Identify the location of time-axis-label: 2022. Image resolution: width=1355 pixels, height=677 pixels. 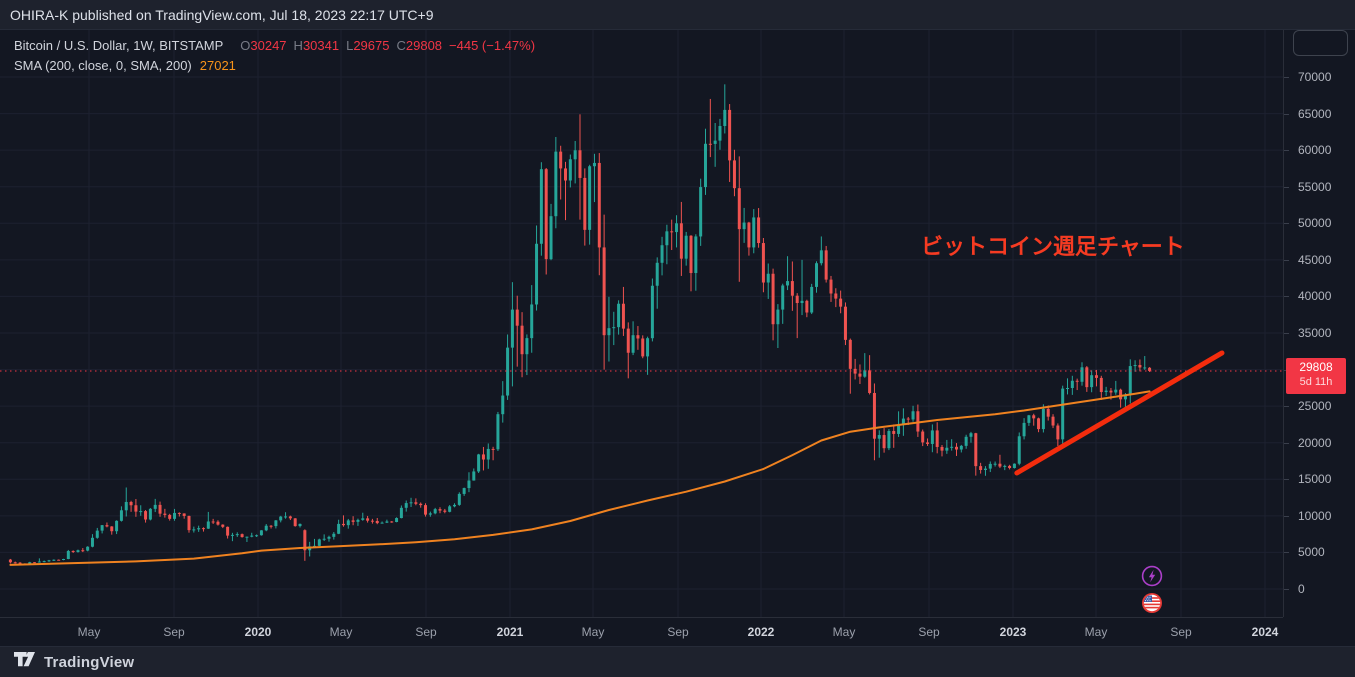
(761, 632).